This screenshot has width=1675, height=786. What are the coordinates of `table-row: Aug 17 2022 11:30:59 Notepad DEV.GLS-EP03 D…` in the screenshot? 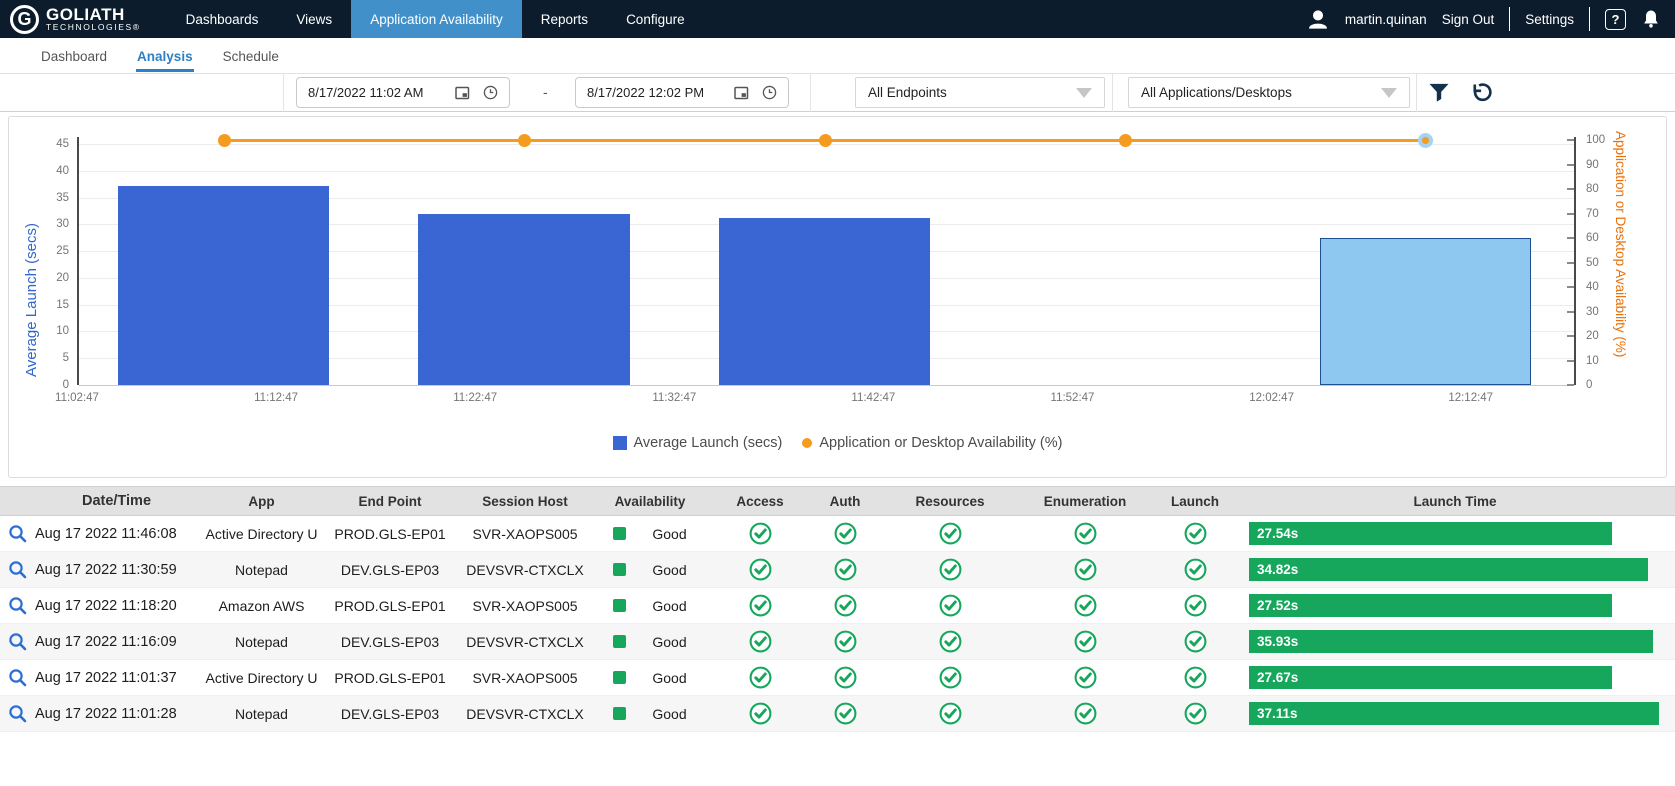 It's located at (837, 570).